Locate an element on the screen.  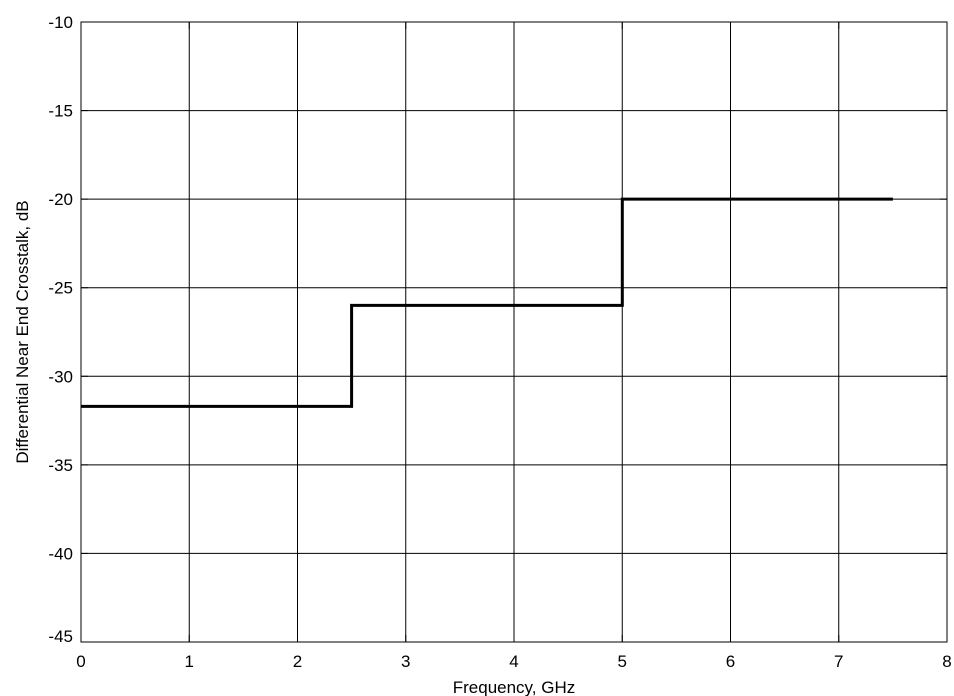
y-tick-label: -20 is located at coordinates (60, 199).